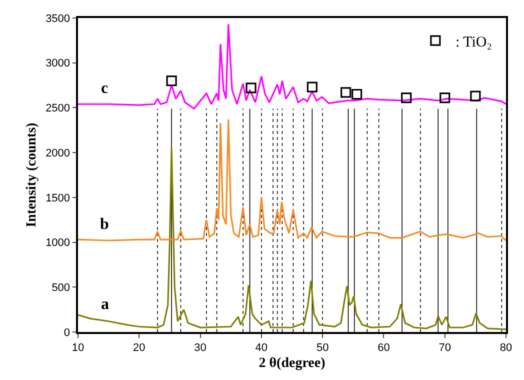  What do you see at coordinates (61, 288) in the screenshot?
I see `y-tick-label: 500` at bounding box center [61, 288].